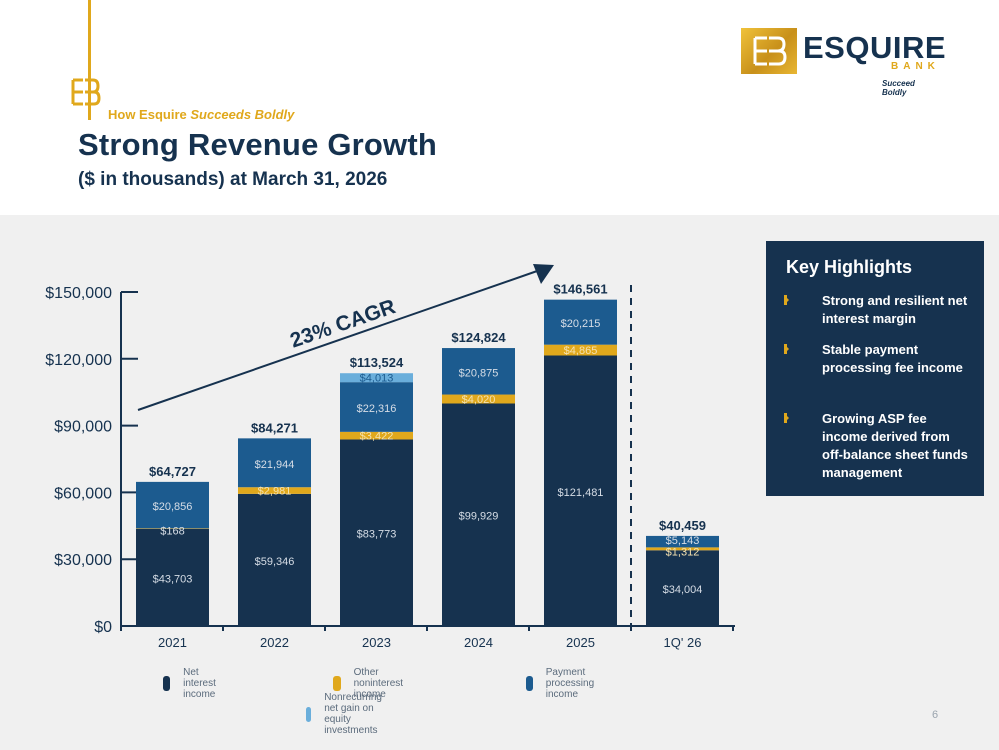 This screenshot has height=750, width=999. What do you see at coordinates (172, 642) in the screenshot?
I see `category-label: 2021` at bounding box center [172, 642].